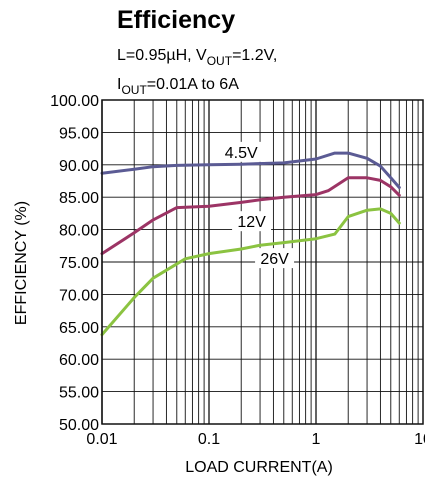 This screenshot has width=425, height=479. I want to click on y-tick-label: 80.00, so click(79, 231).